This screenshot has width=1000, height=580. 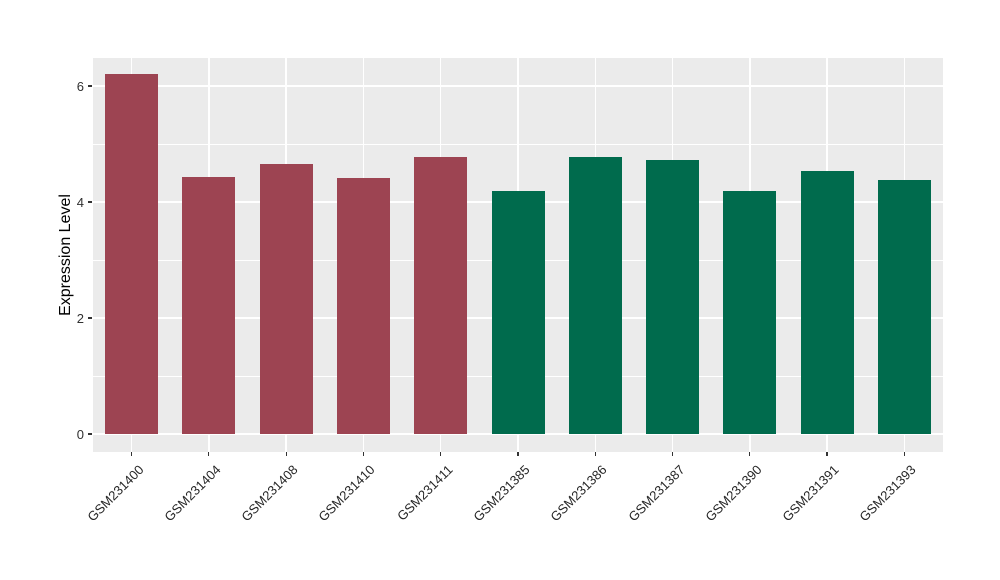 What do you see at coordinates (501, 493) in the screenshot?
I see `x-axis-tick-label: GSM231385` at bounding box center [501, 493].